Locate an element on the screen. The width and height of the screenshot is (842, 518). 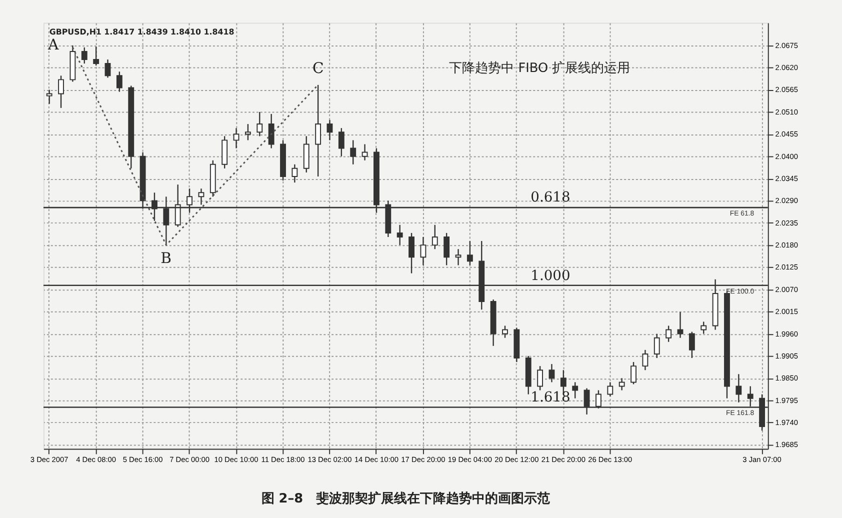
annotation: GBPUSD,H1 1.8417 1.8439 1.8410 1.8418 is located at coordinates (141, 32).